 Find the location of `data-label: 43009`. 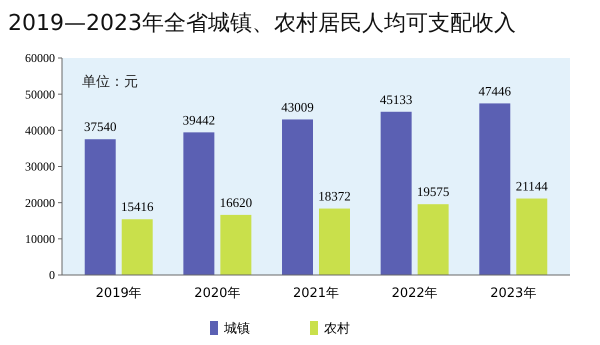

data-label: 43009 is located at coordinates (297, 106).